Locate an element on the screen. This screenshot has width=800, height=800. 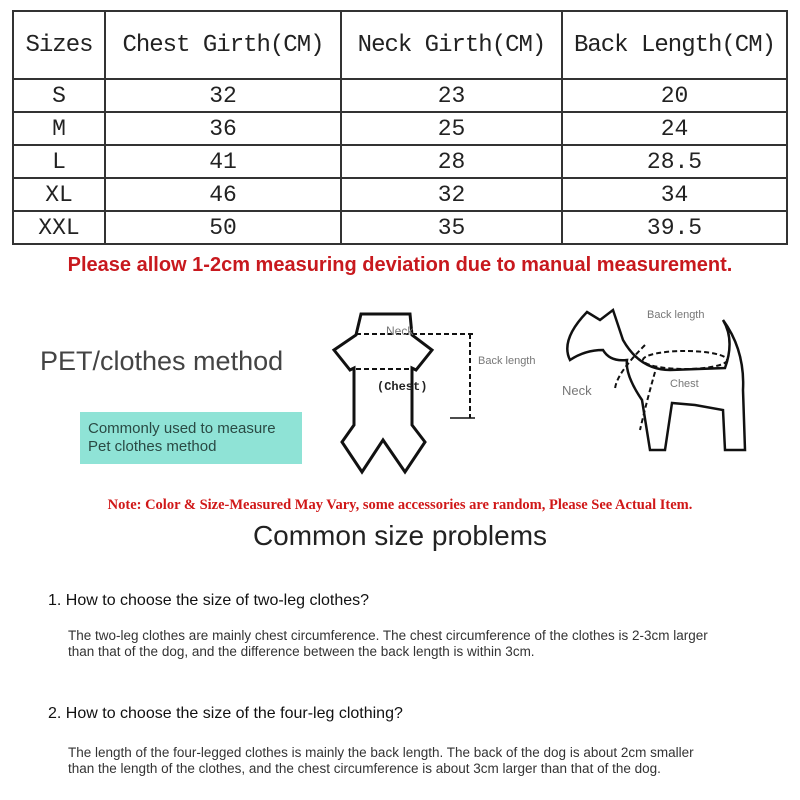
table-row: S 32 23 20 is located at coordinates (400, 95).